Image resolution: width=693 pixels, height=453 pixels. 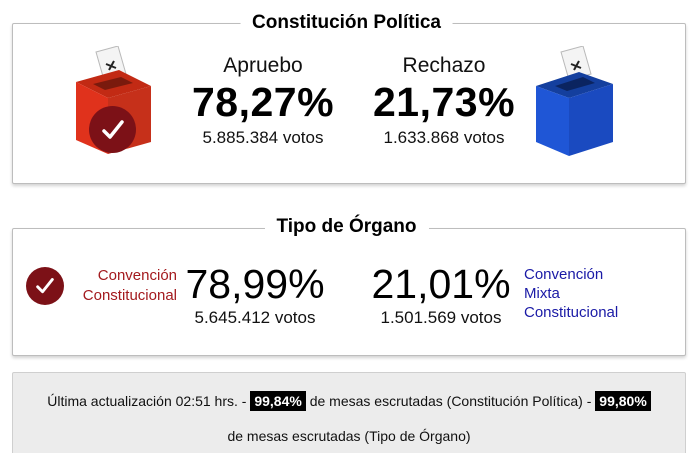 What do you see at coordinates (263, 137) in the screenshot?
I see `apruebo-votes: 5.885.384 votos` at bounding box center [263, 137].